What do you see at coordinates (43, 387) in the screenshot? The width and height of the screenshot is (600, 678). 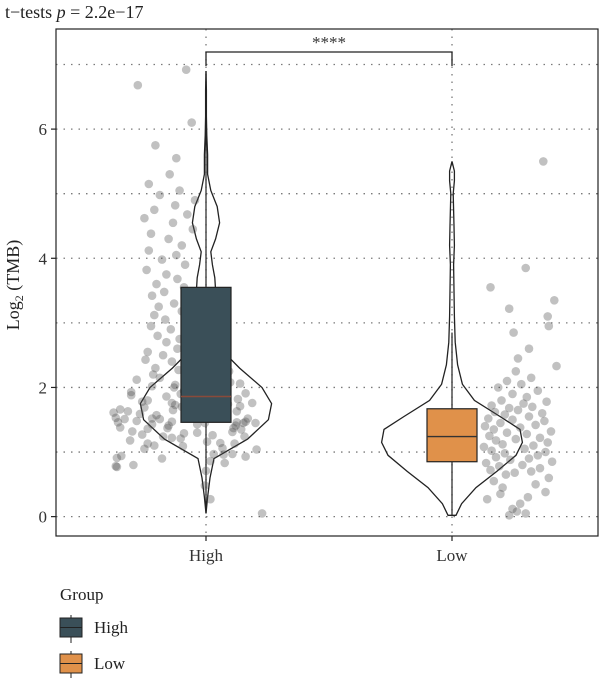 I see `y-tick-label: 2` at bounding box center [43, 387].